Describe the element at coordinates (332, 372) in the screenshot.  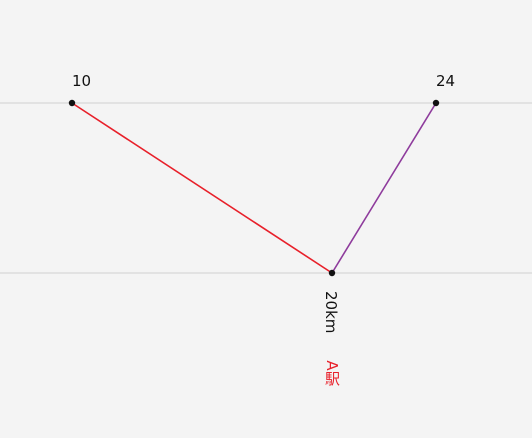
I see `station-label: A駅` at that location.